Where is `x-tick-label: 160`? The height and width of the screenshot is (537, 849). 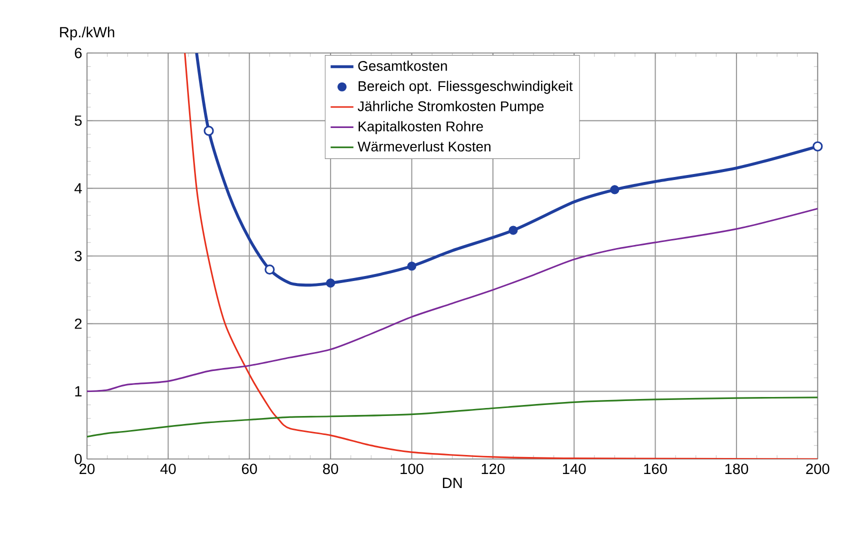
x-tick-label: 160 is located at coordinates (655, 469).